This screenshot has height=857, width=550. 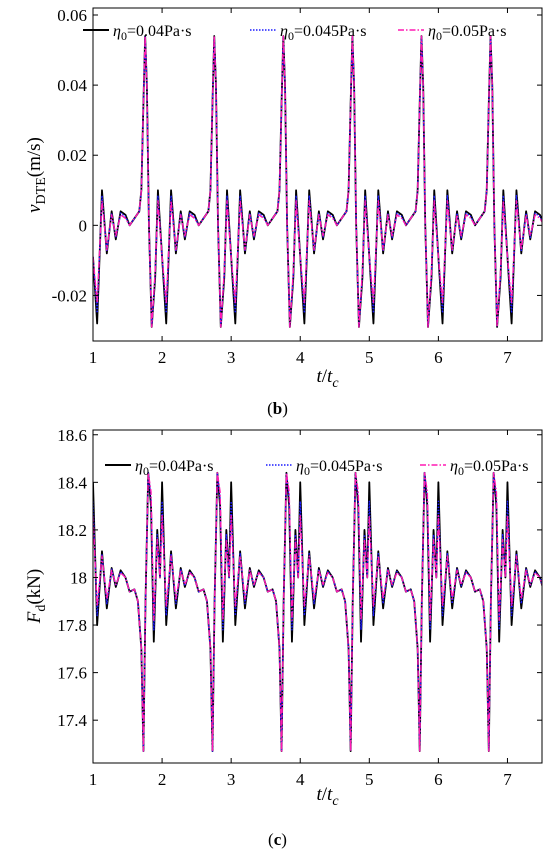 I want to click on panel-label-letter: c, so click(x=278, y=839).